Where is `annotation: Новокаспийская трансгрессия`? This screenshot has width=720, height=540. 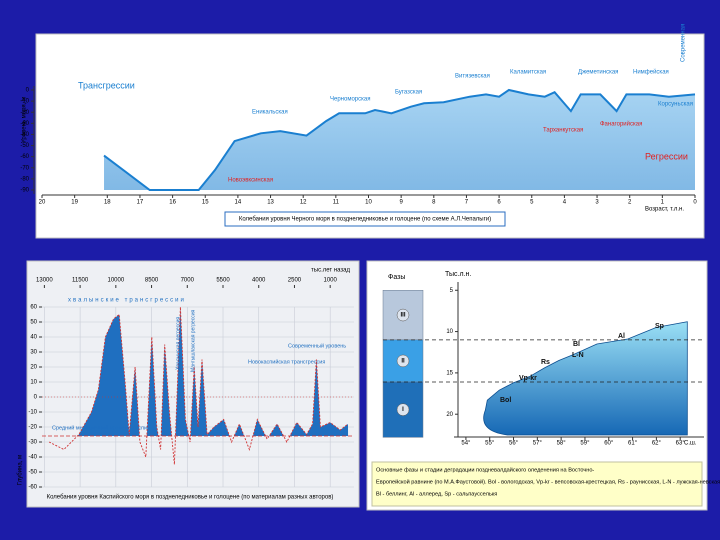 annotation: Новокаспийская трансгрессия is located at coordinates (286, 361).